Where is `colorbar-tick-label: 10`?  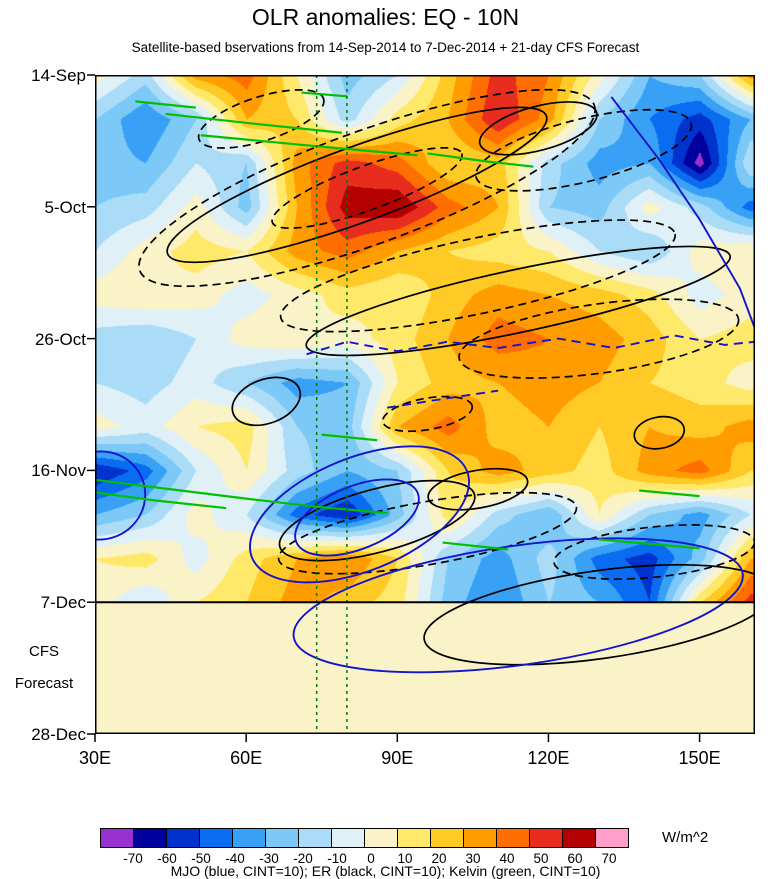
colorbar-tick-label: 10 is located at coordinates (405, 858).